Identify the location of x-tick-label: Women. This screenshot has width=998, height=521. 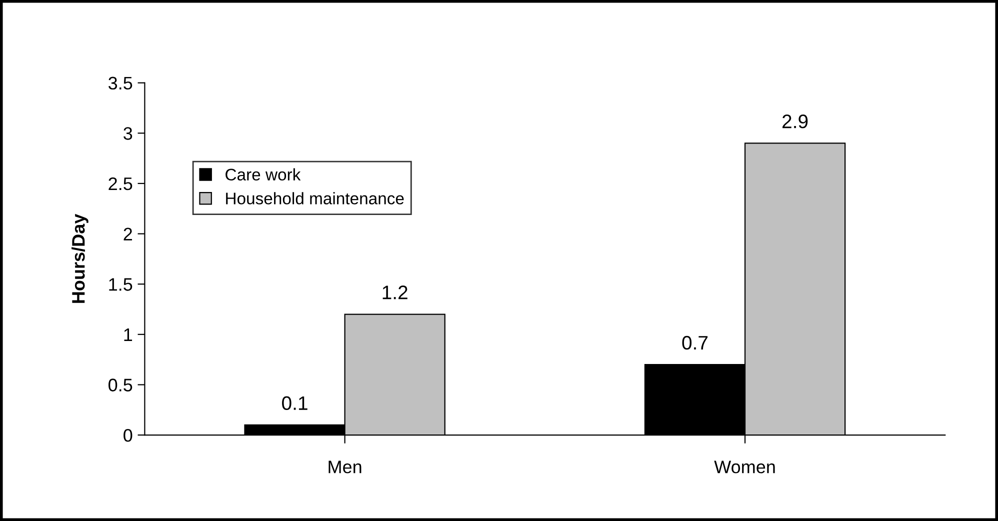
(744, 467).